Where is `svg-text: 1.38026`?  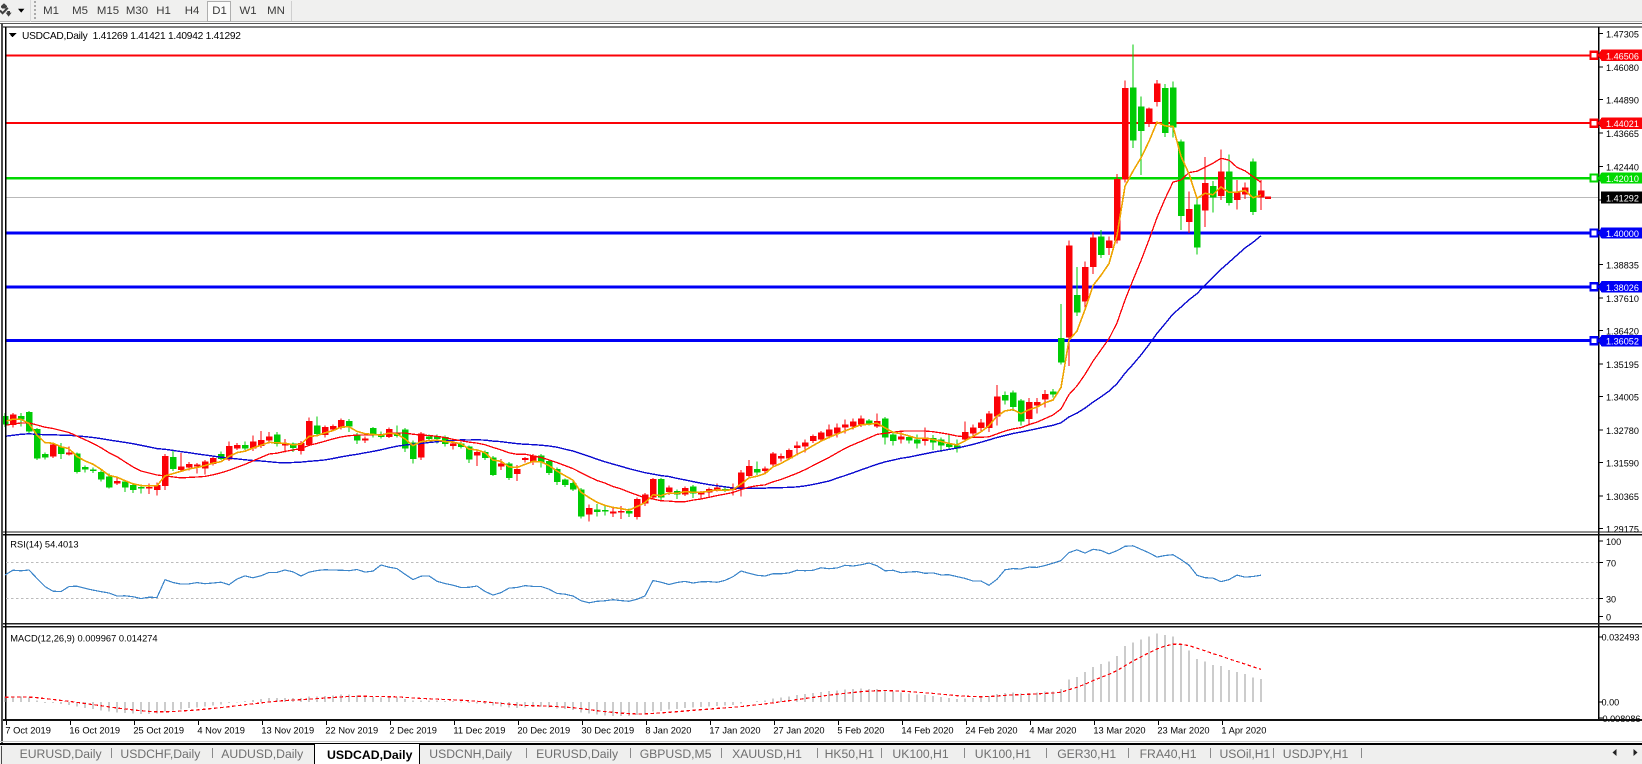
svg-text: 1.38026 is located at coordinates (1622, 288).